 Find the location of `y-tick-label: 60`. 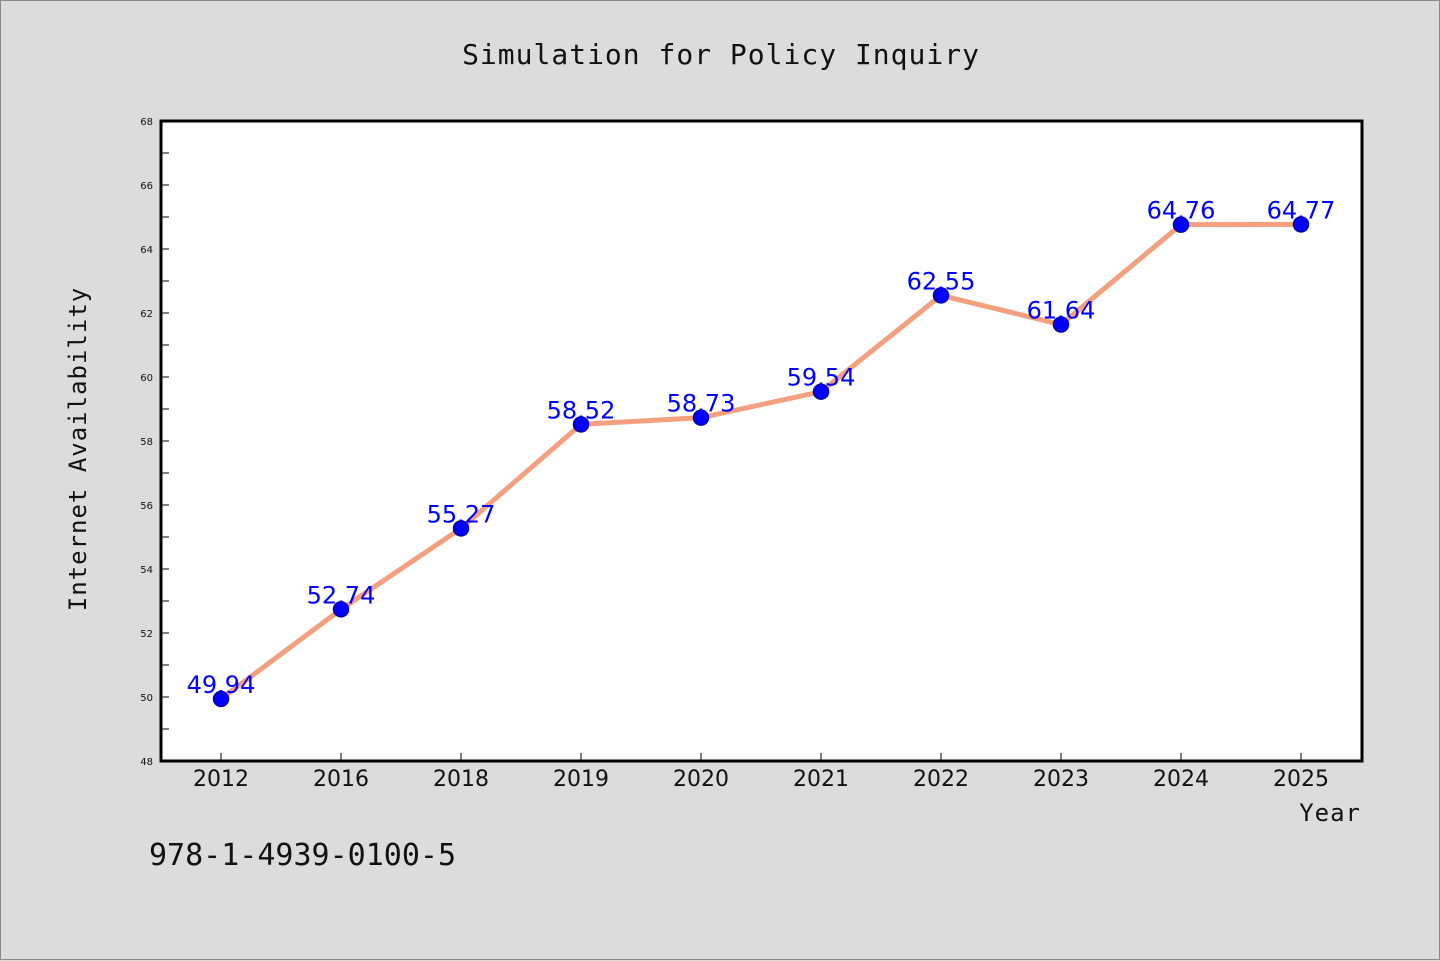

y-tick-label: 60 is located at coordinates (146, 378).